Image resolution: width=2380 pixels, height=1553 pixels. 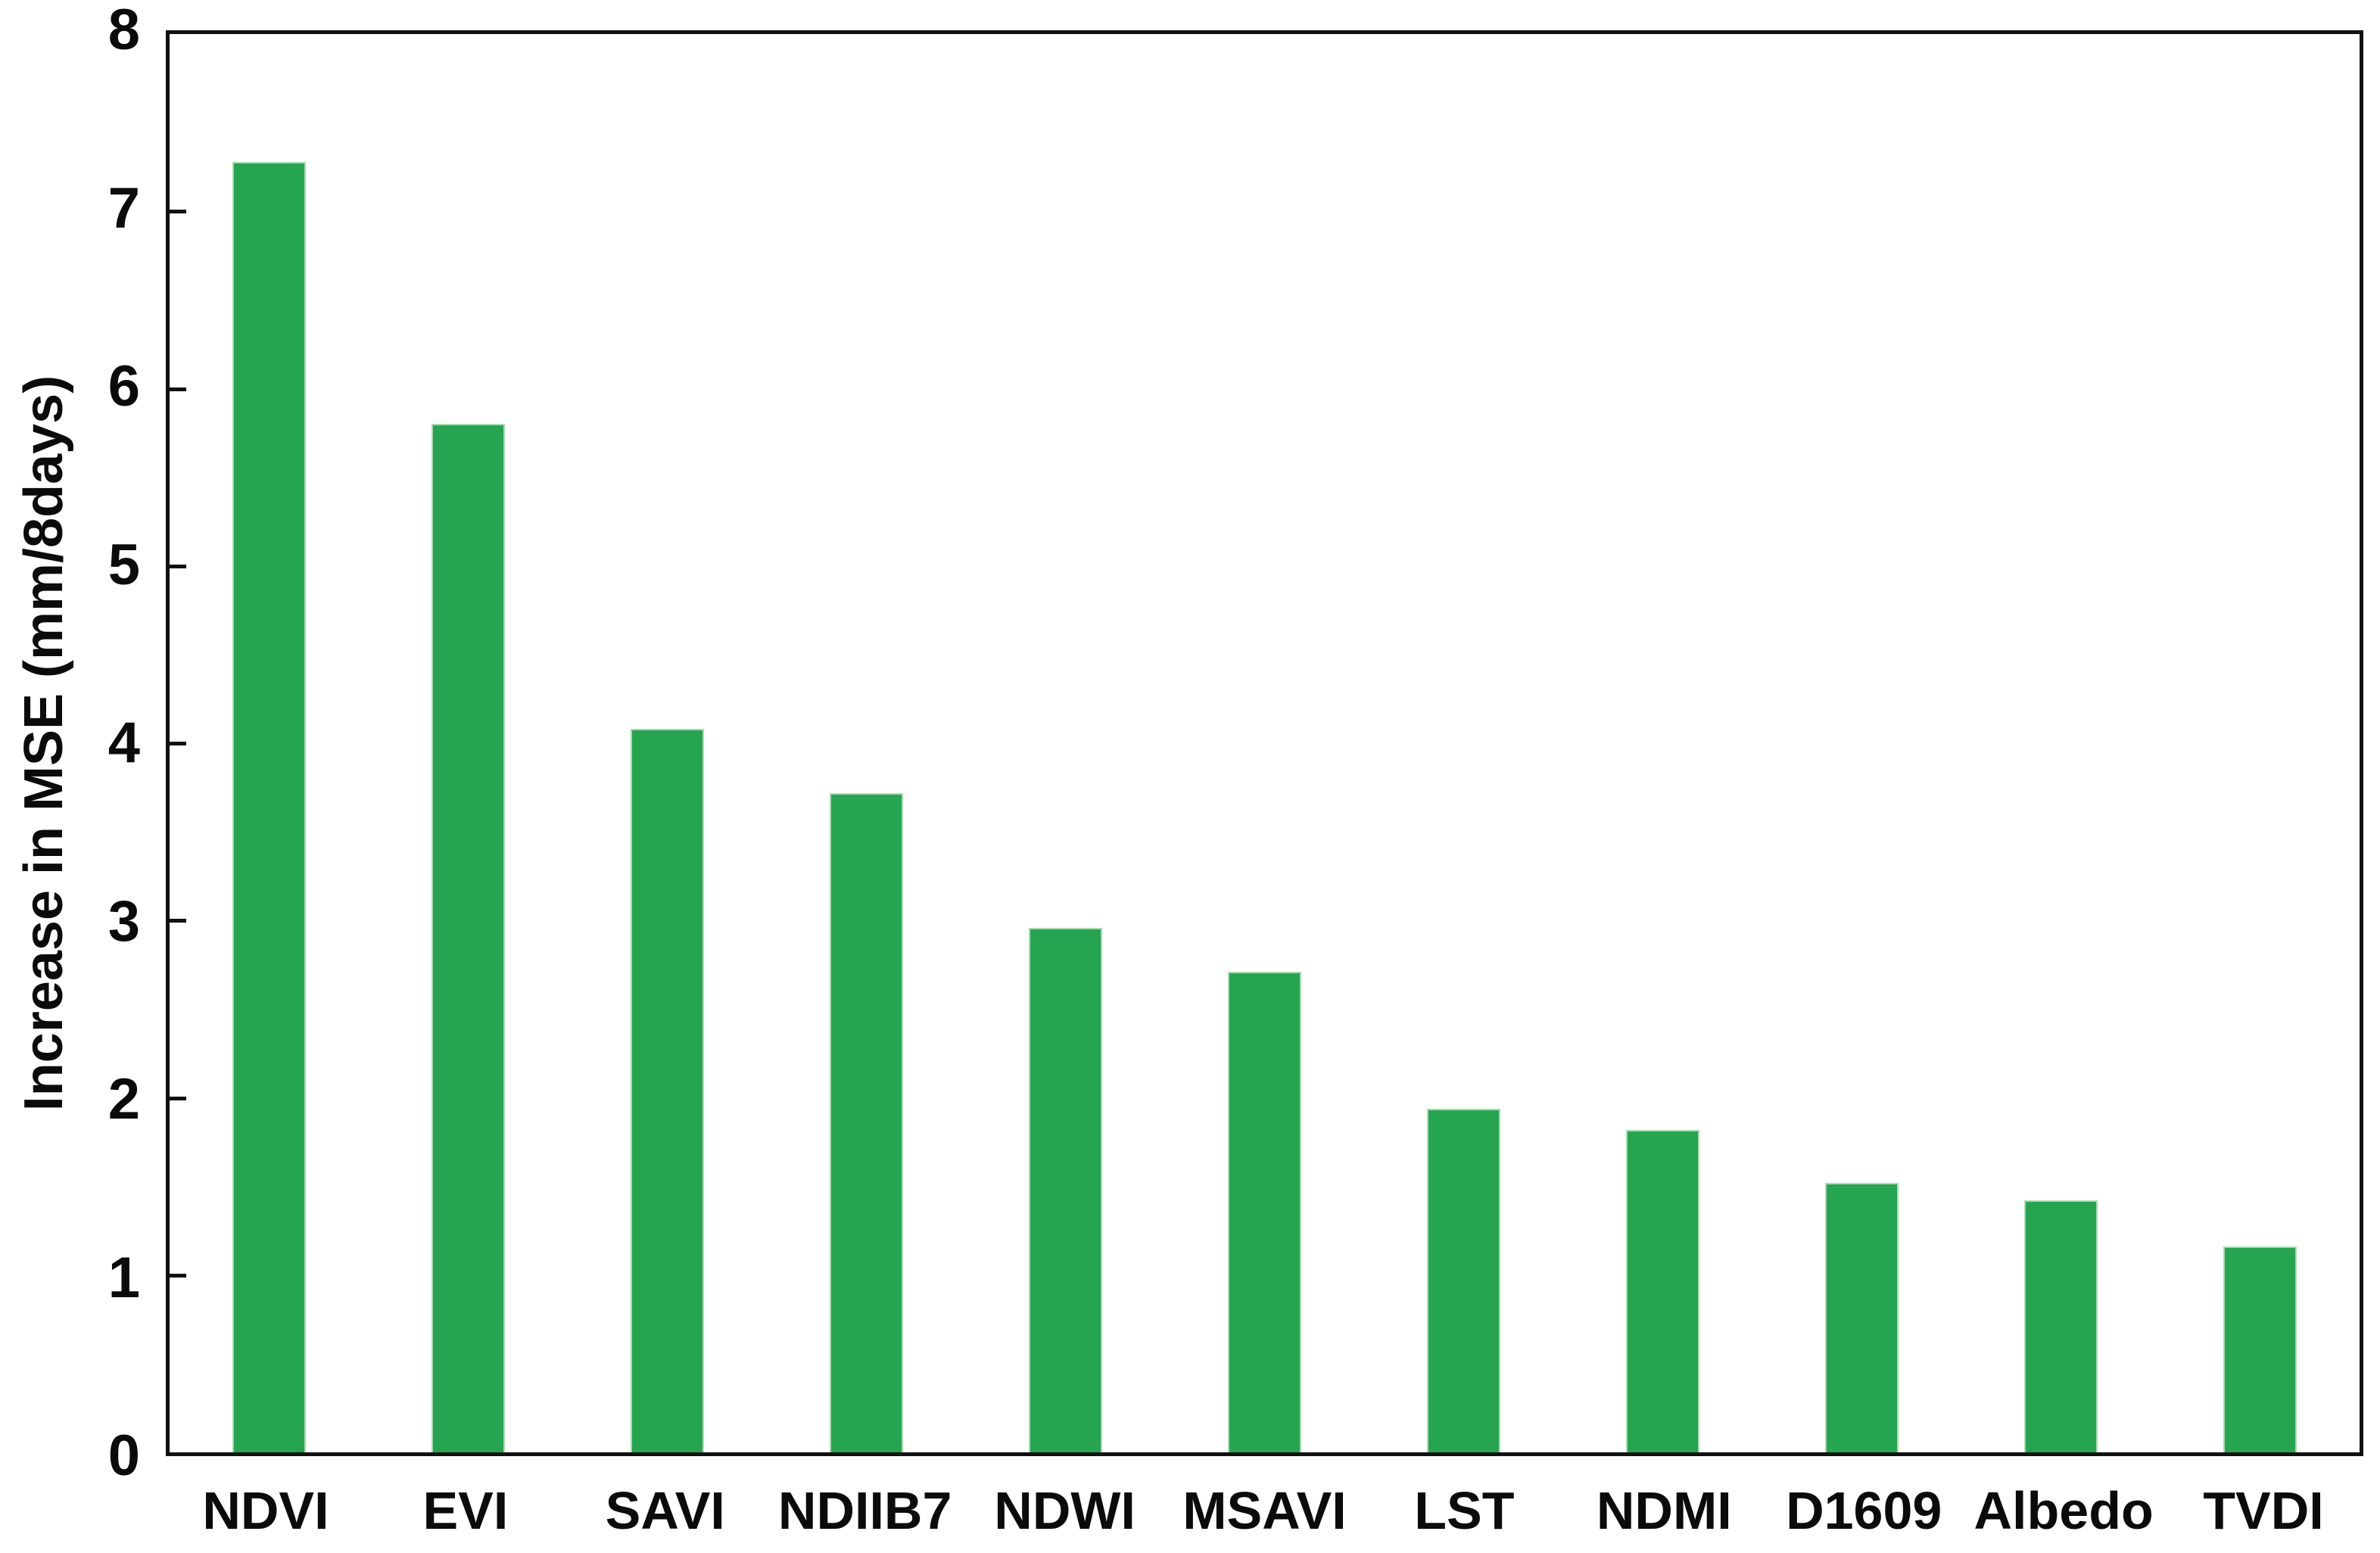 I want to click on bar-d1609, so click(x=1861, y=1317).